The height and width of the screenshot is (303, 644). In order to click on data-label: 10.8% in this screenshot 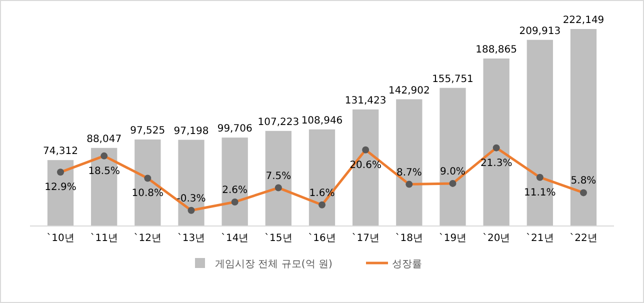, I will do `click(148, 194)`.